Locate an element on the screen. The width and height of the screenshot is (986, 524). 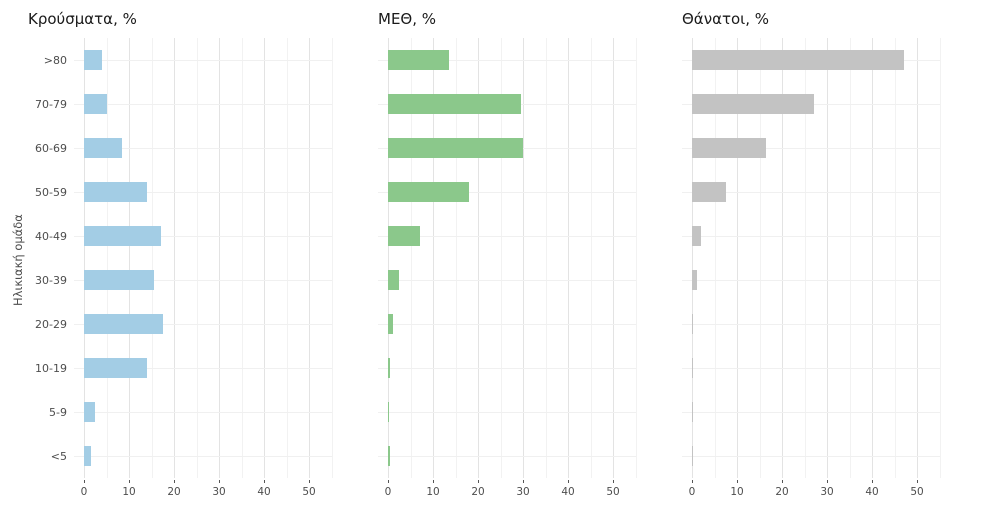
y-axis-label: 30-39 is located at coordinates (51, 280).